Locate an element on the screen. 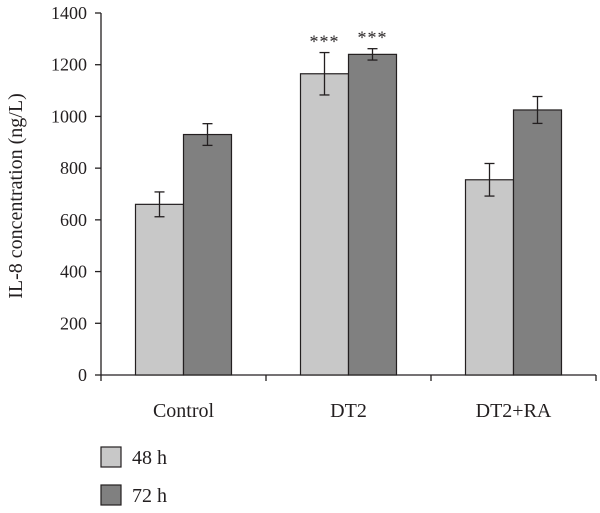  y-tick-label: 1000 is located at coordinates (69, 116).